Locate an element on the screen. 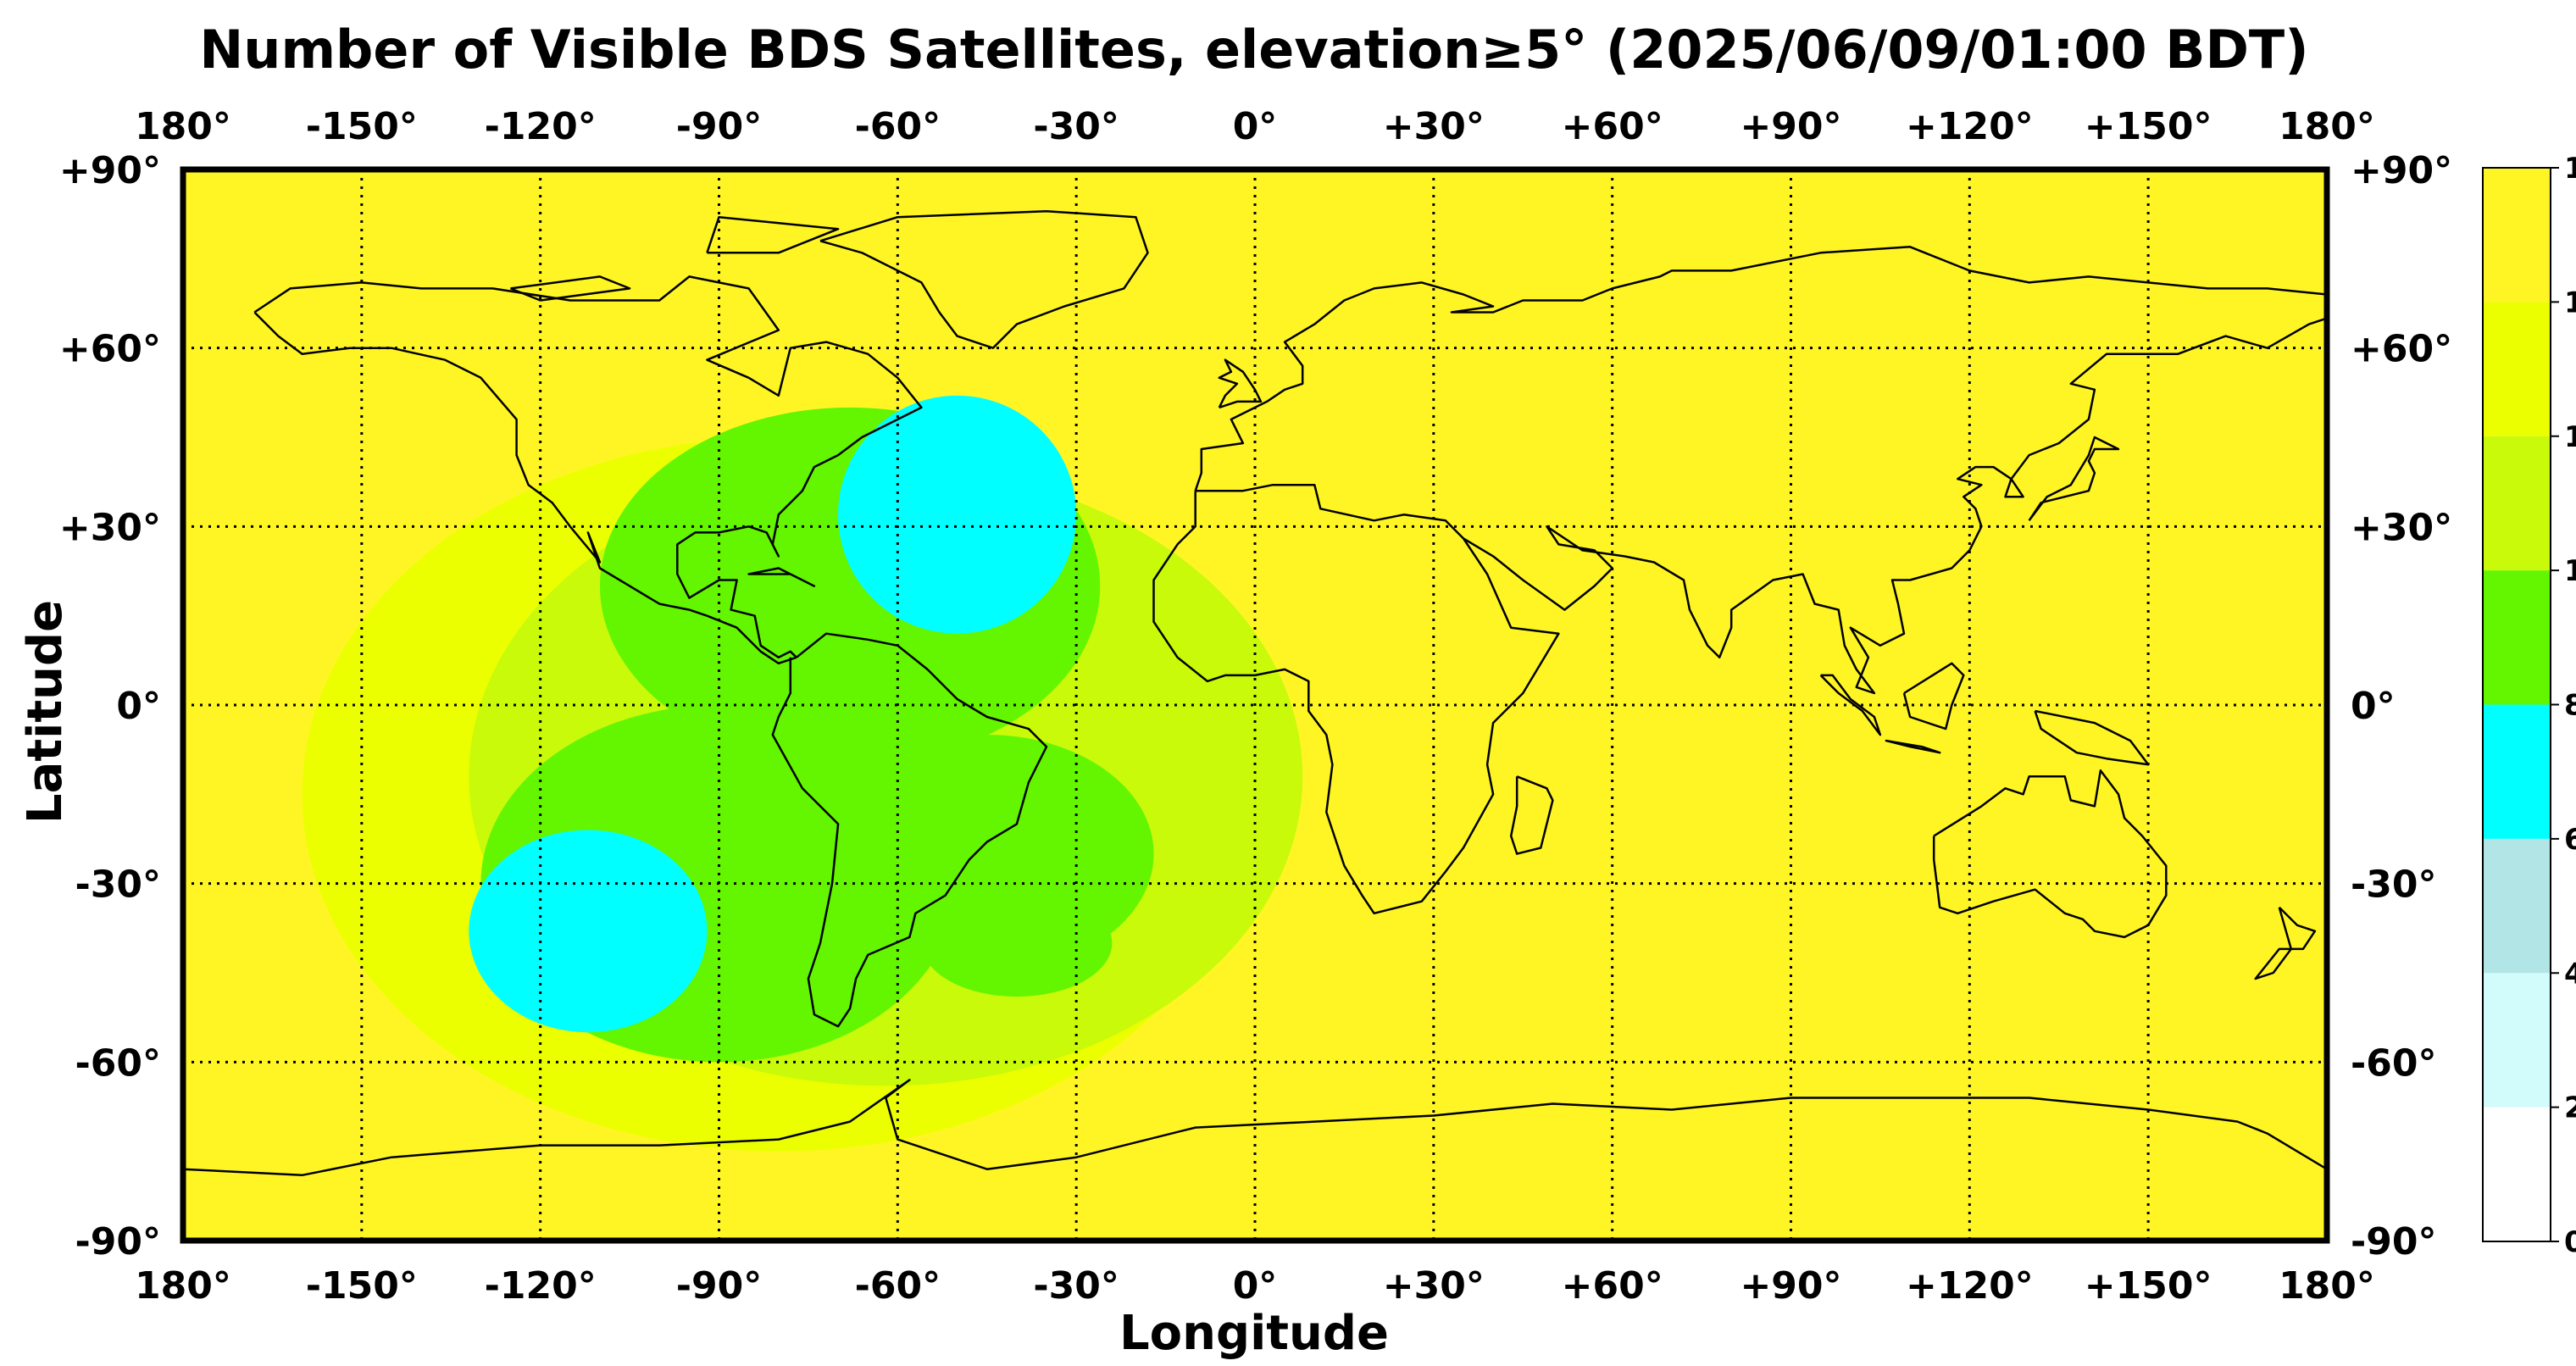 The height and width of the screenshot is (1366, 2576). top-lon-tick-label: +150° is located at coordinates (2148, 126).